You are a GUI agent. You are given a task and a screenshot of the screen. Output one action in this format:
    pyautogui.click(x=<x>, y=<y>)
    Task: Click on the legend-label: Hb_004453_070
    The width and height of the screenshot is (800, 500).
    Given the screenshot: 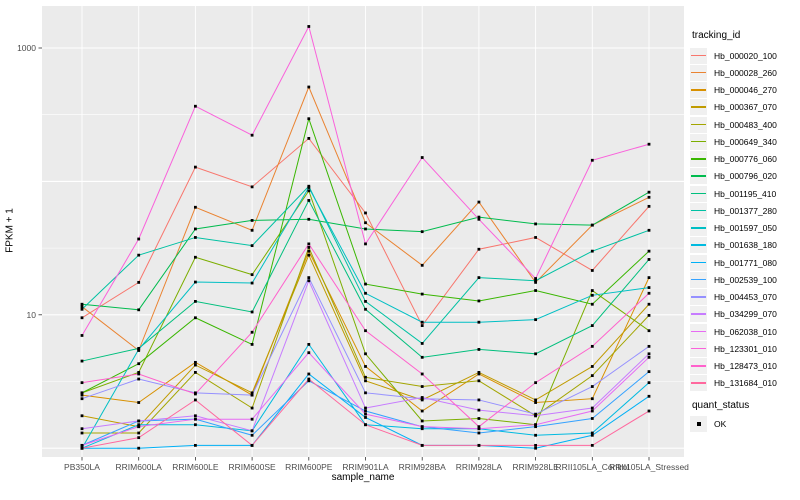 What is the action you would take?
    pyautogui.click(x=745, y=297)
    